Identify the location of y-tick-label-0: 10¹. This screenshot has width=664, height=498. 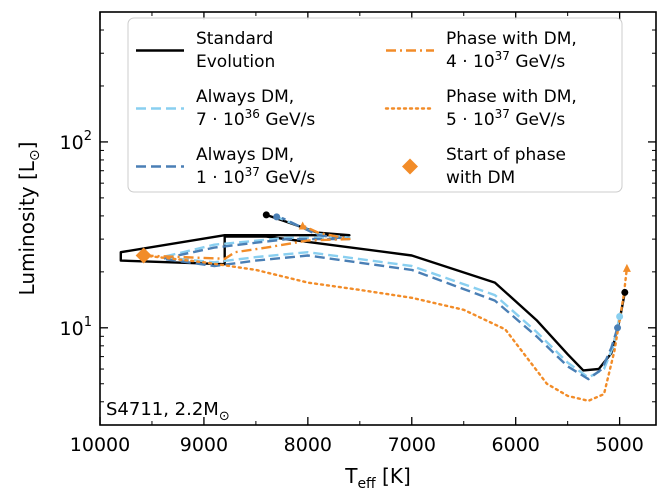
(76, 327).